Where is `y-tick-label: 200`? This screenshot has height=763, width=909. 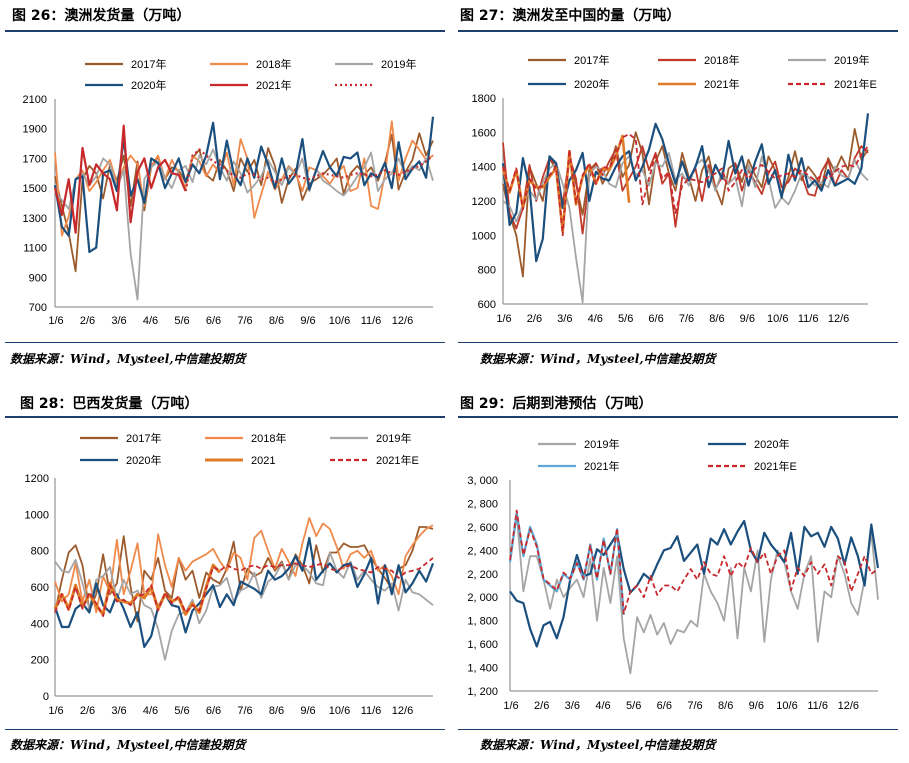
y-tick-label: 200 is located at coordinates (40, 661).